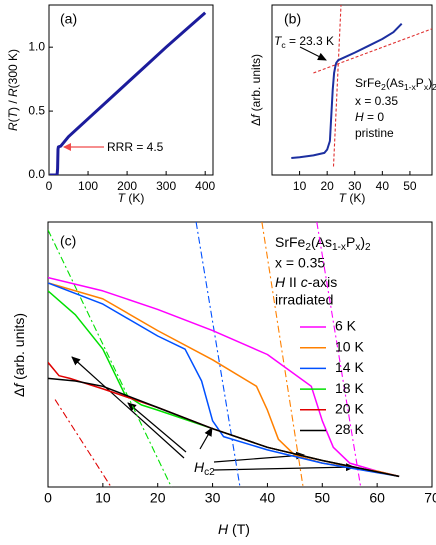 The height and width of the screenshot is (545, 436). I want to click on x-tick-label: 400, so click(205, 186).